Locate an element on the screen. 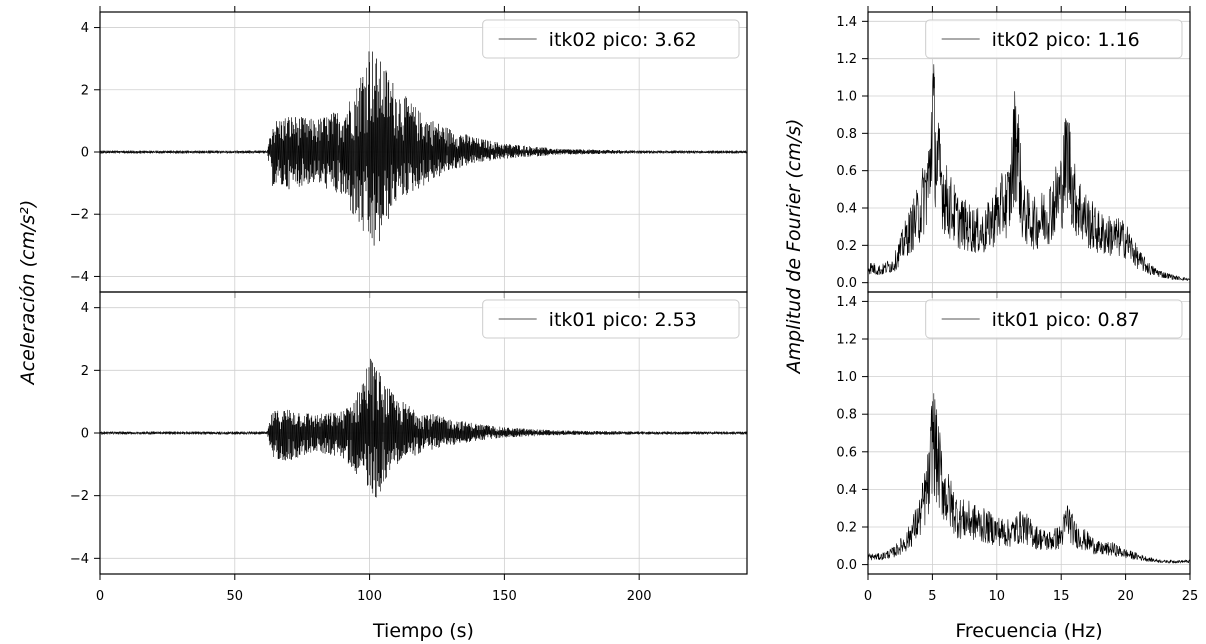 This screenshot has height=644, width=1206. plot-frame is located at coordinates (1029, 433).